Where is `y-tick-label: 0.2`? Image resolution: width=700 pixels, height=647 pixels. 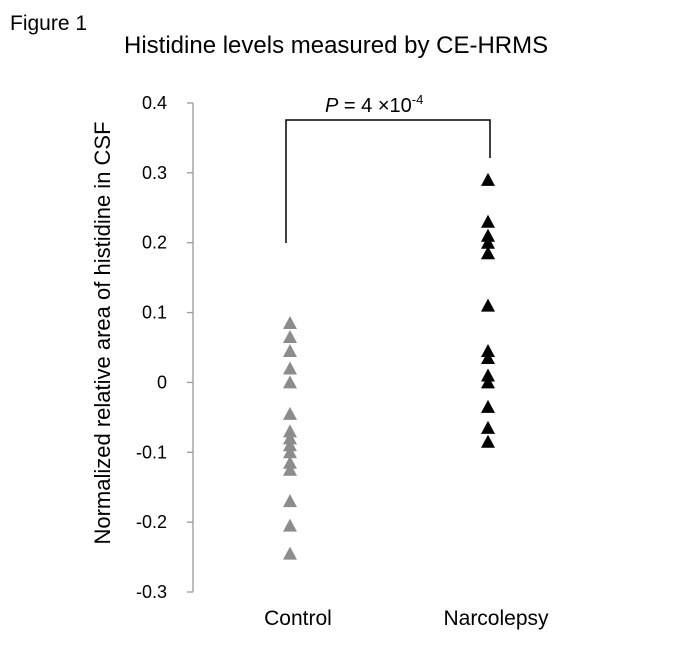
y-tick-label: 0.2 is located at coordinates (154, 243).